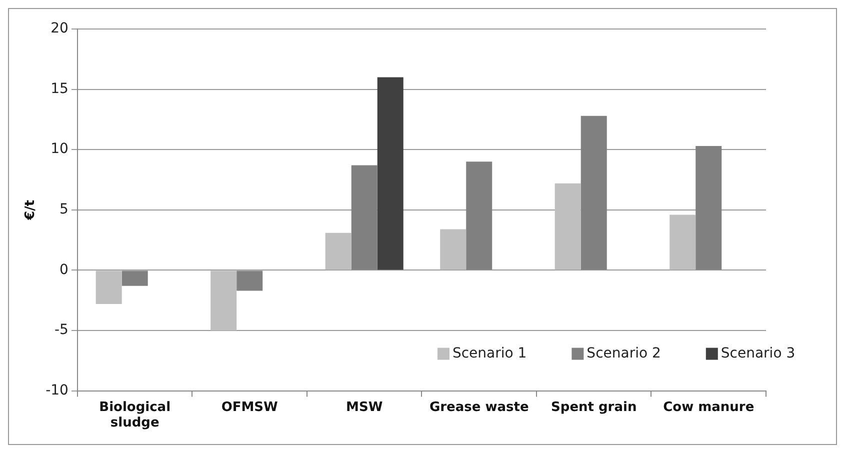  I want to click on y-tick-label: 15, so click(59, 88).